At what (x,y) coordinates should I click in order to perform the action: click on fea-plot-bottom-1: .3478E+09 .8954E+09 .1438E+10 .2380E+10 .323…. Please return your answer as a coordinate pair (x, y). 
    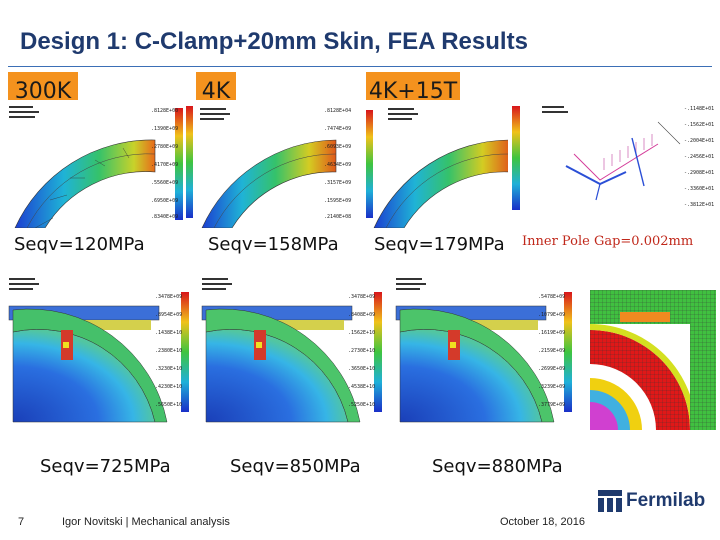
    Looking at the image, I should click on (99, 350).